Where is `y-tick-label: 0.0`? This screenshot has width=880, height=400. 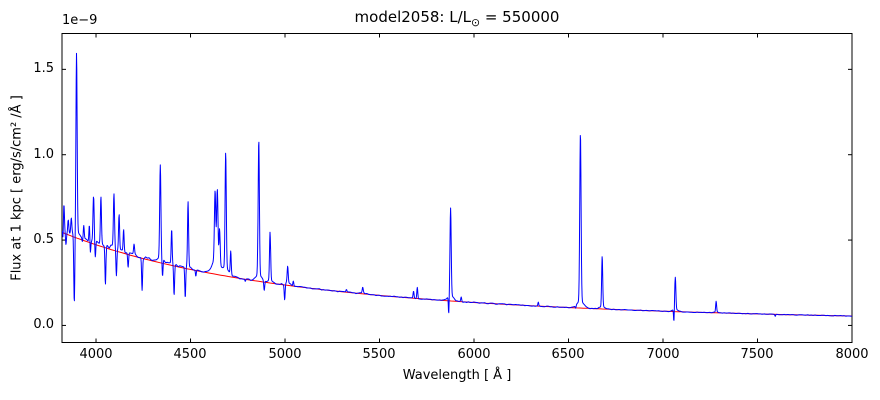
y-tick-label: 0.0 is located at coordinates (43, 324).